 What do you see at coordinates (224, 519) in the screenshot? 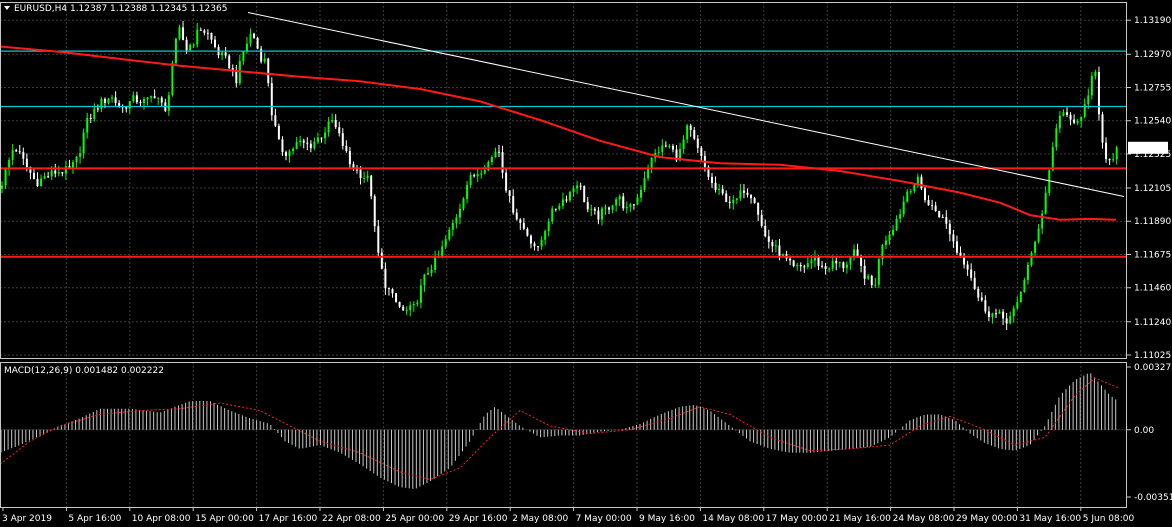
I see `time-label: 15 Apr 00:00` at bounding box center [224, 519].